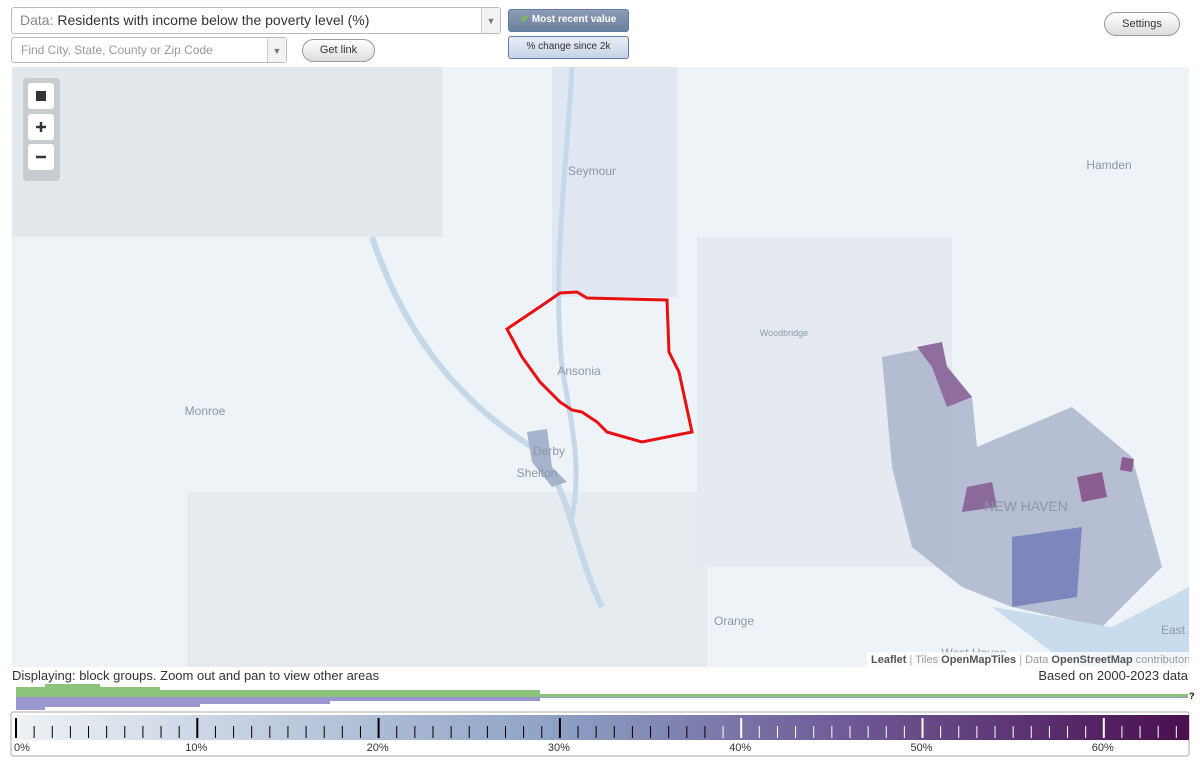 The image size is (1200, 771). Describe the element at coordinates (1026, 506) in the screenshot. I see `place-label: NEW HAVEN` at that location.